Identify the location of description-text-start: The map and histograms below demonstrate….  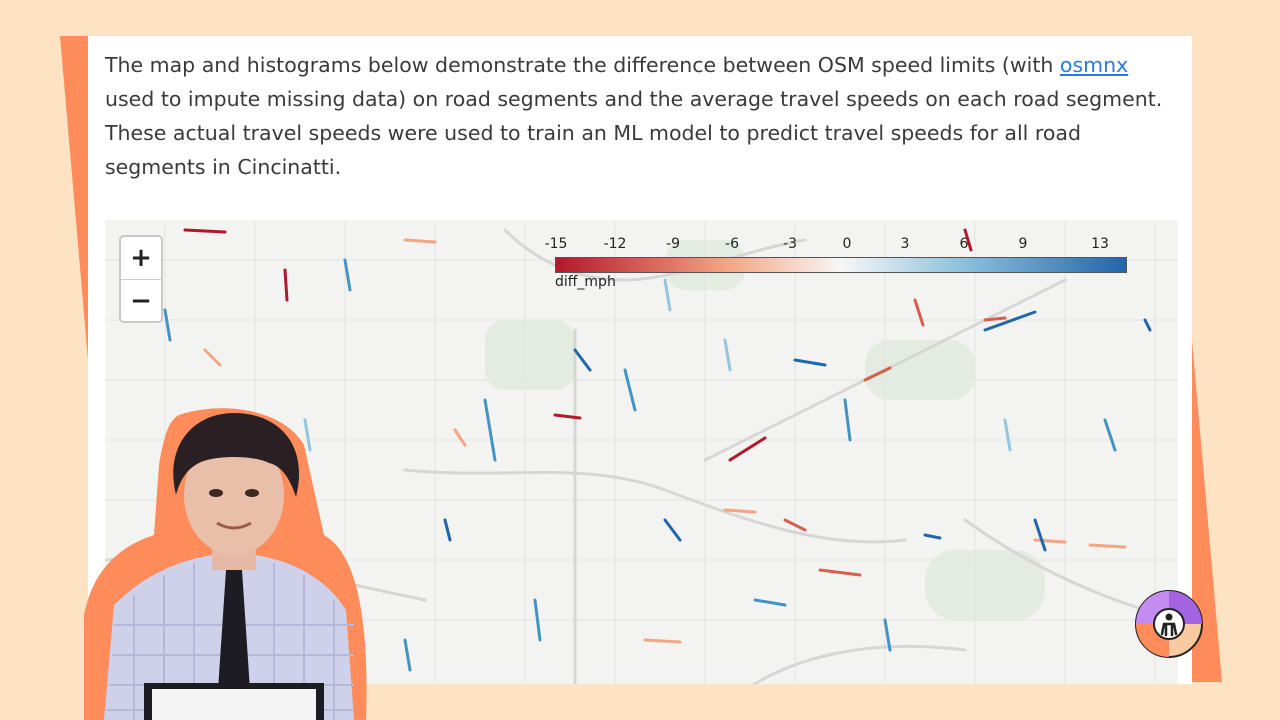
(582, 65).